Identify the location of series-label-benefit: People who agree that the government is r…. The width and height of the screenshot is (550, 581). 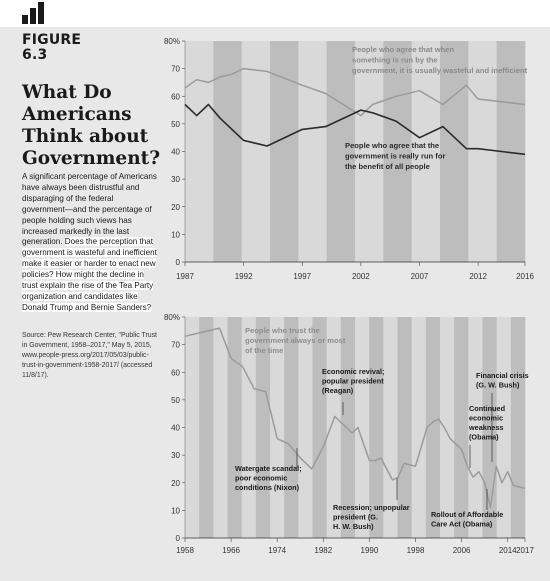
(395, 156).